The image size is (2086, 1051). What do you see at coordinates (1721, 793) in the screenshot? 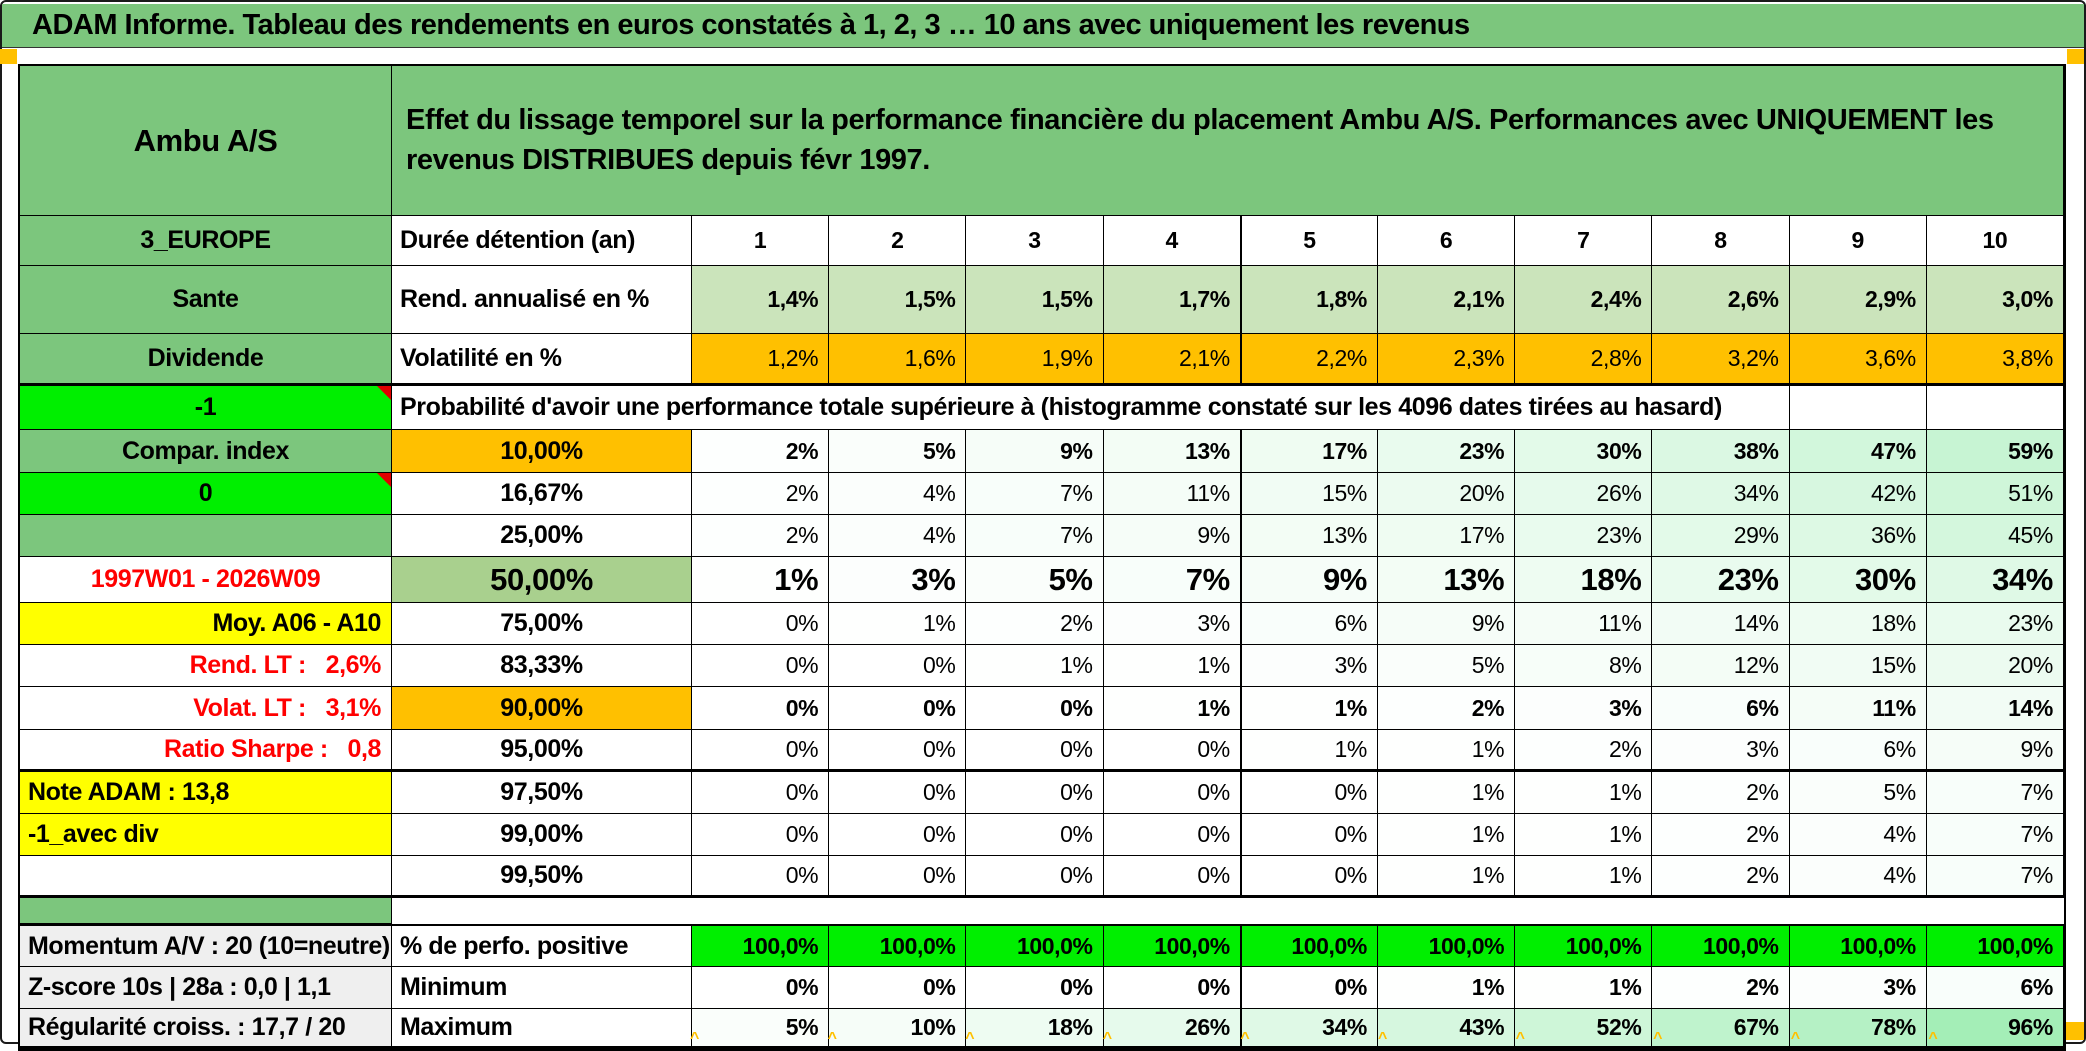
I see `data-cell-p975-y8: 2%` at bounding box center [1721, 793].